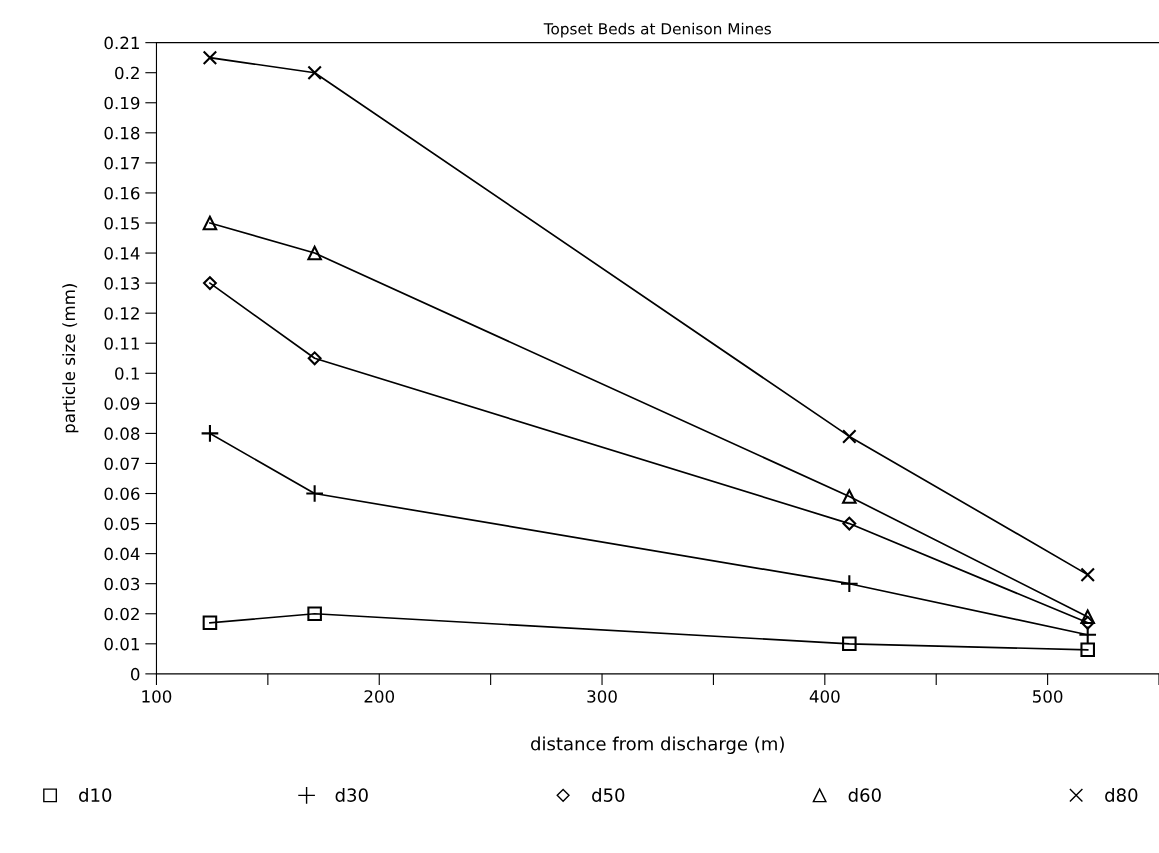 The image size is (1159, 853). Describe the element at coordinates (95, 794) in the screenshot. I see `legend-label: d10` at that location.